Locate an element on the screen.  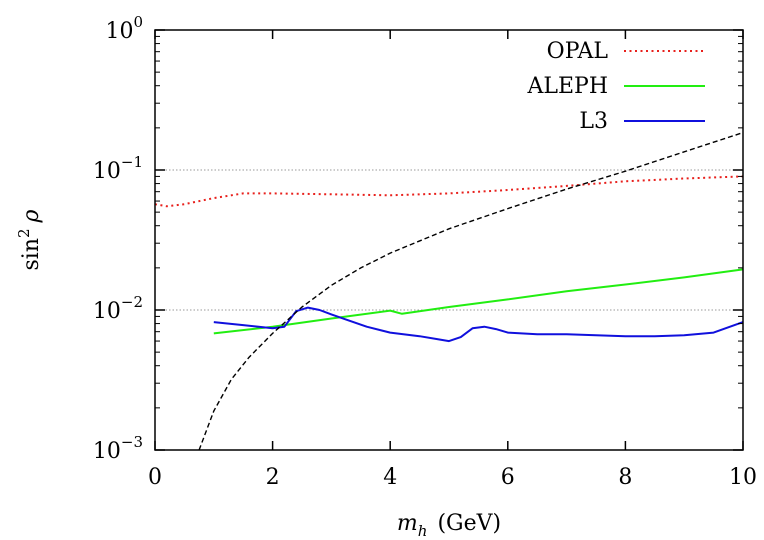
y-axis-label-sup: 2 is located at coordinates (24, 233).